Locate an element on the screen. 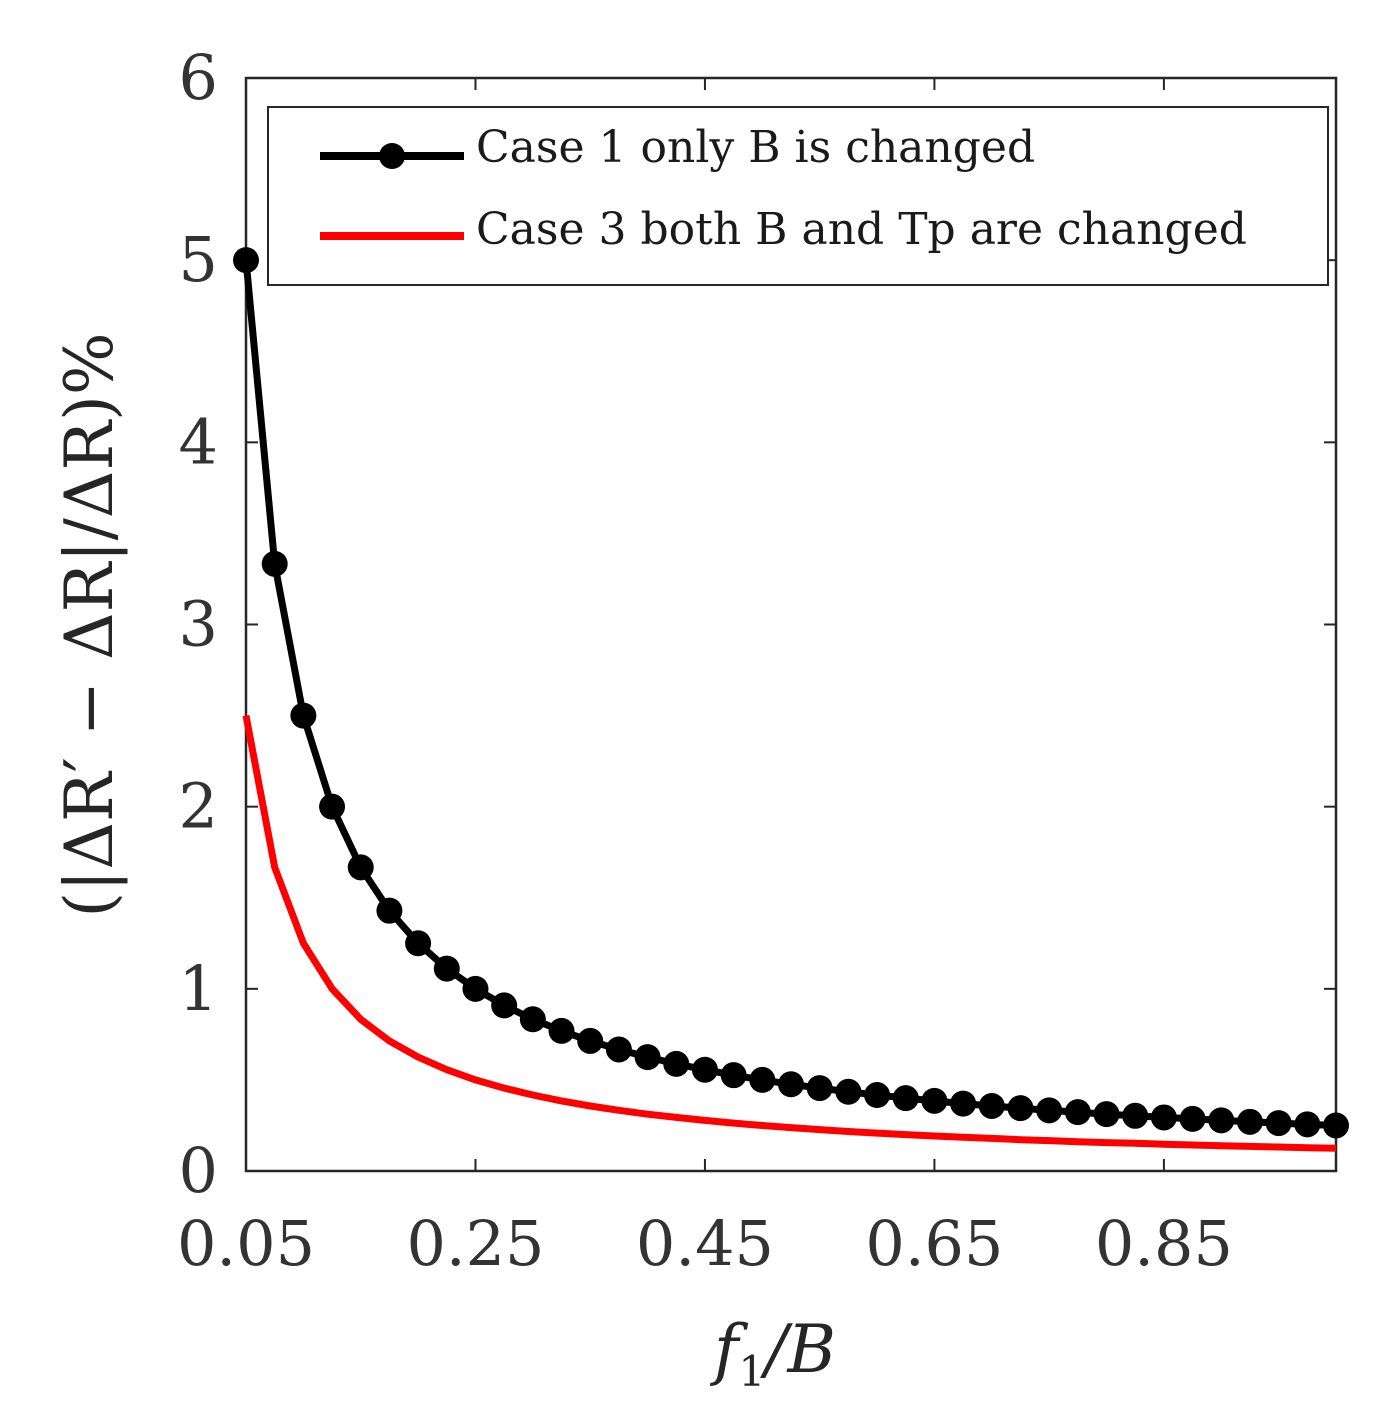 The image size is (1377, 1413). y-axis-label: (|ΔR′ − ΔR|/ΔR)% is located at coordinates (89, 624).